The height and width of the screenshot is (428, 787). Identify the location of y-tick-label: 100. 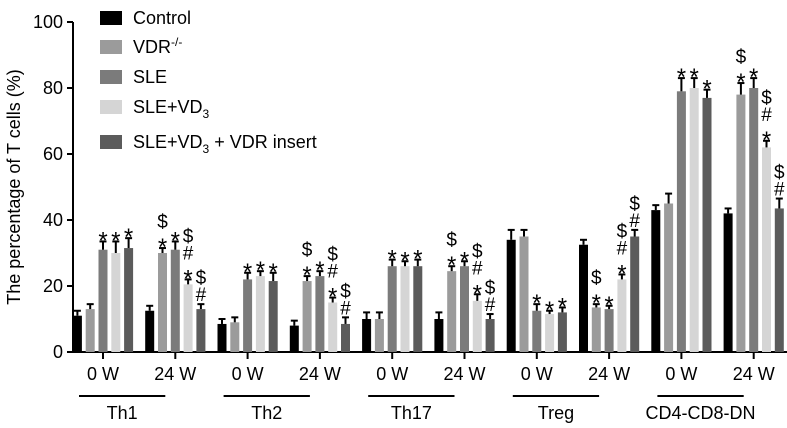
(48, 22).